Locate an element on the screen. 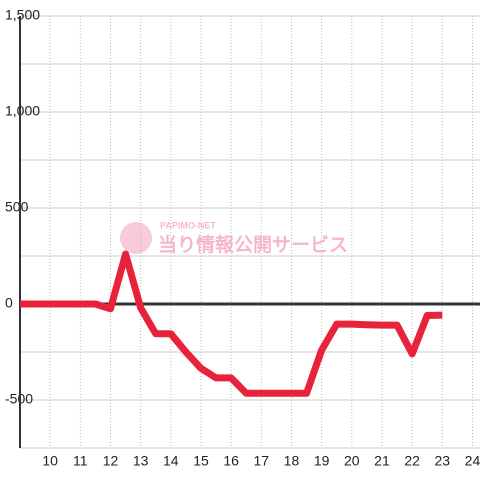  x-tick-label: 22 is located at coordinates (412, 461).